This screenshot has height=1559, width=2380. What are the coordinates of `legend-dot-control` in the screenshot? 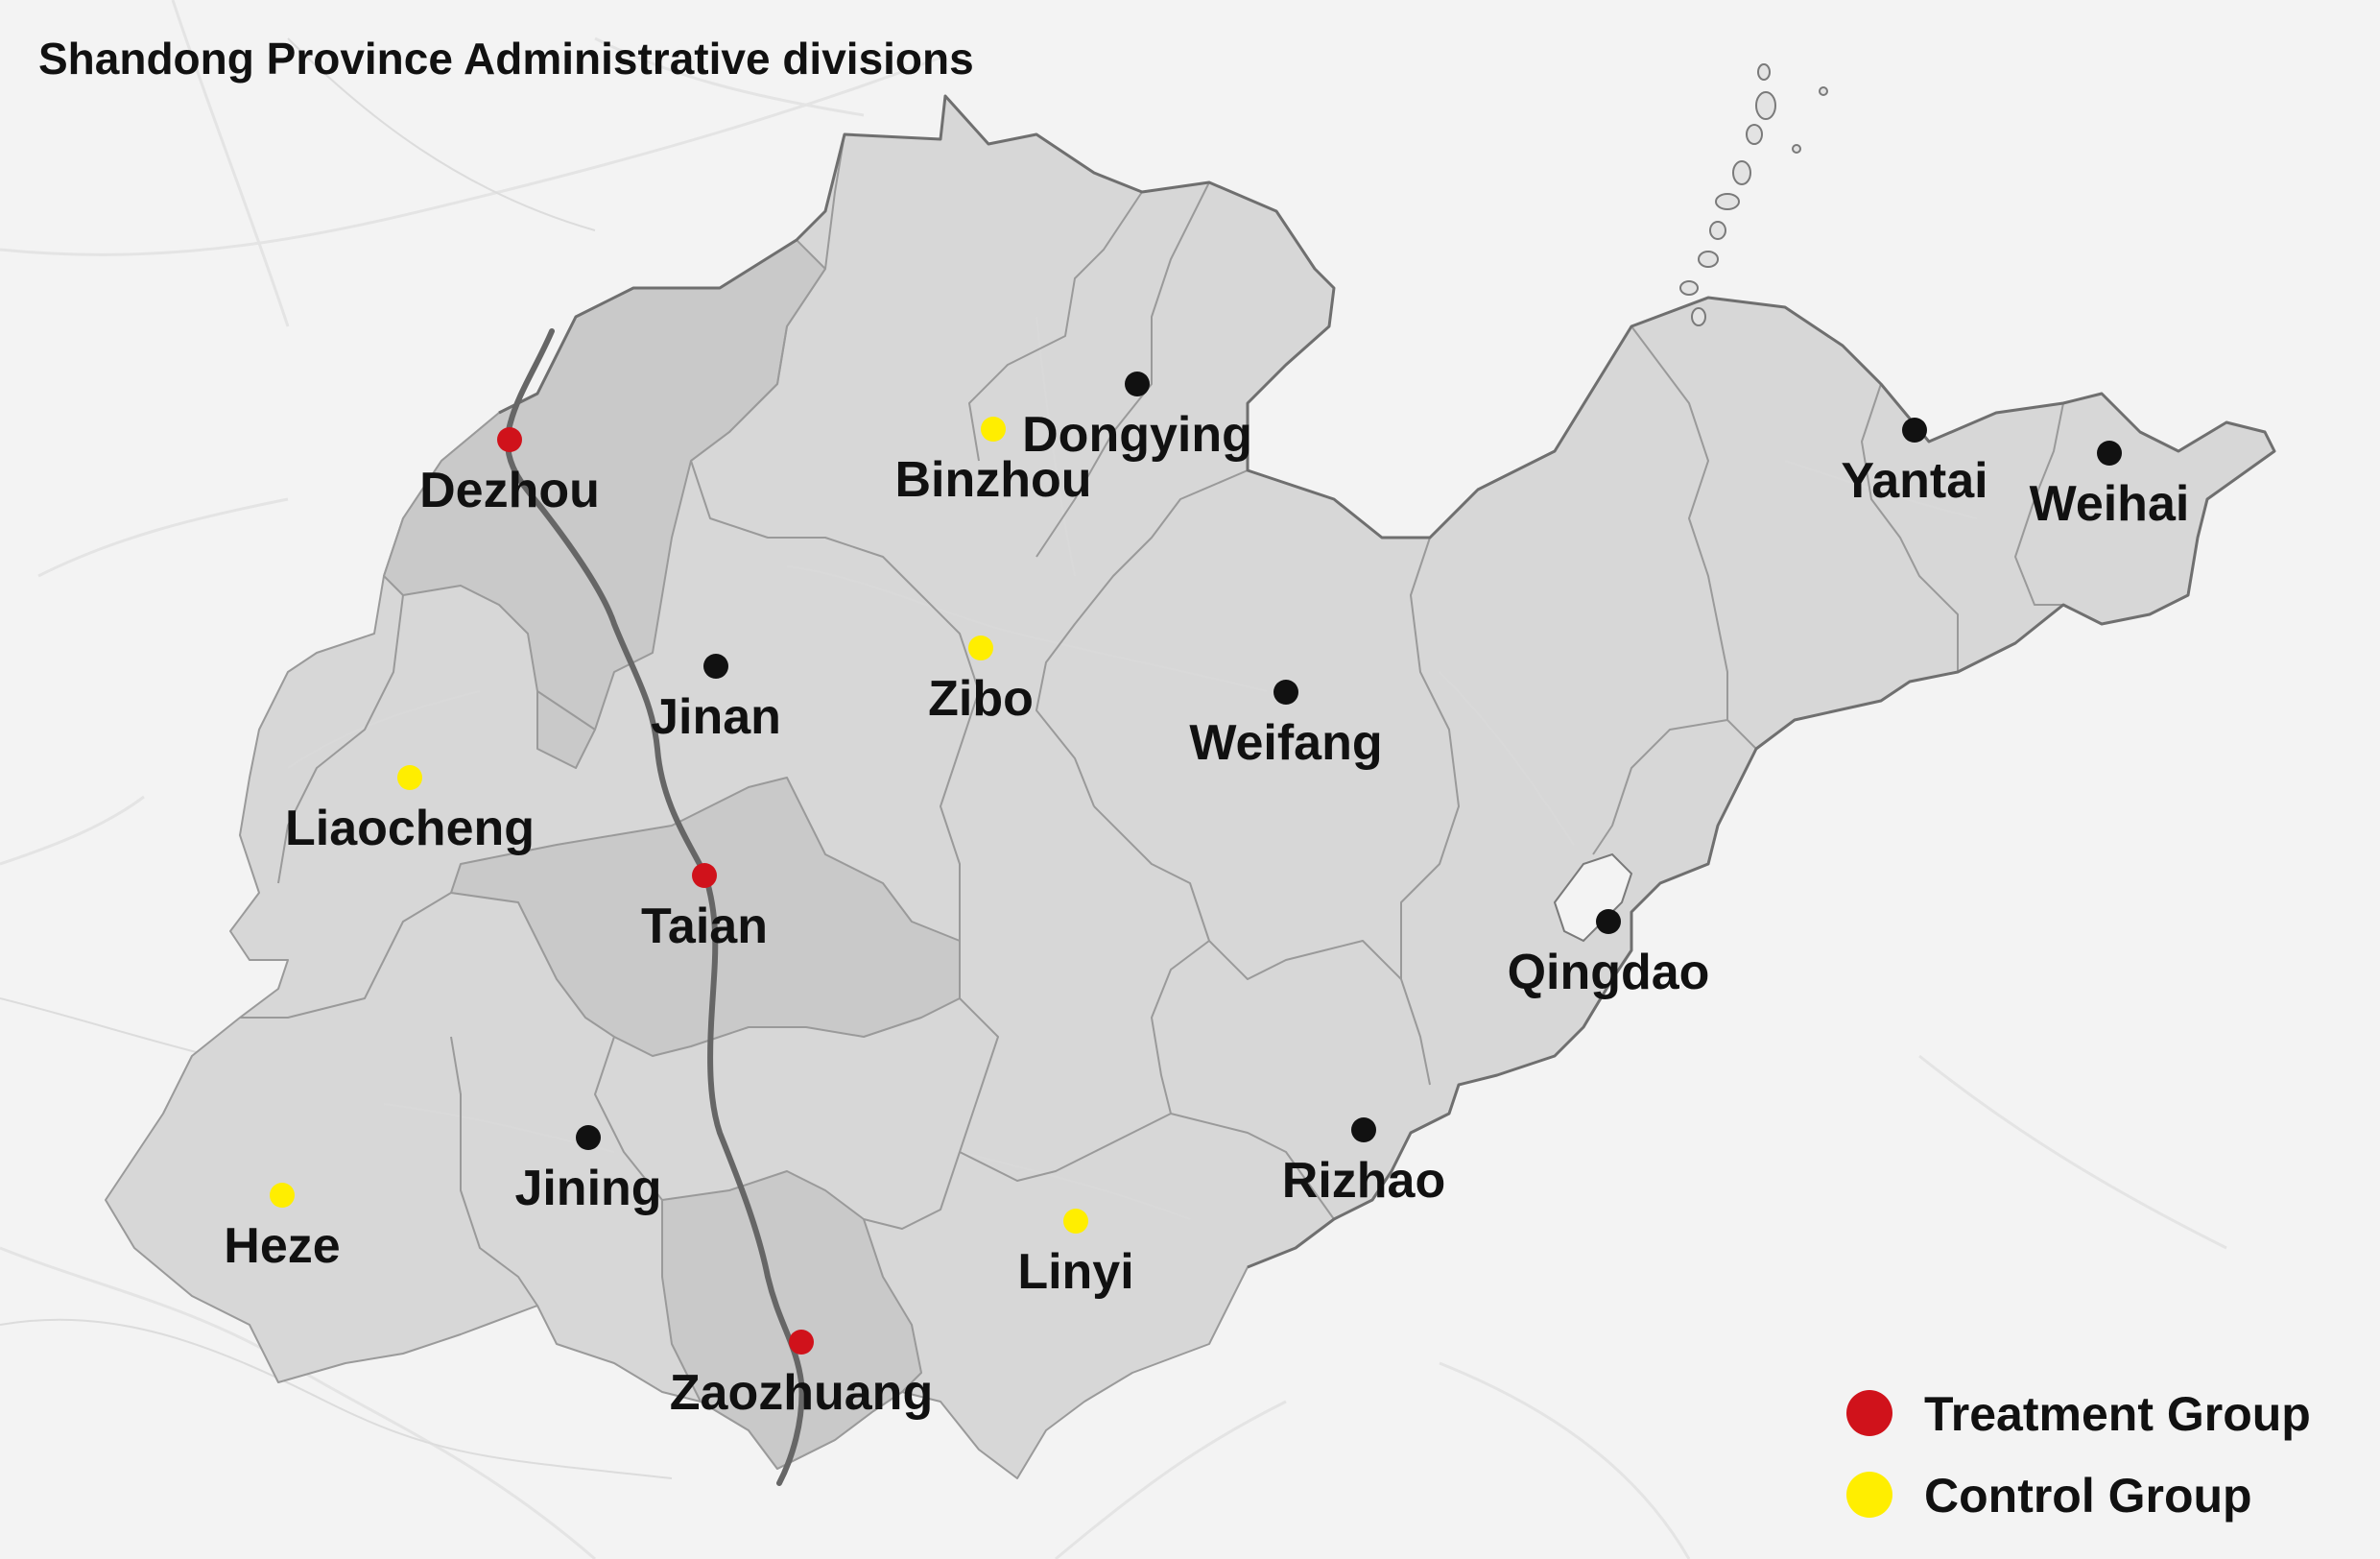 It's located at (1869, 1495).